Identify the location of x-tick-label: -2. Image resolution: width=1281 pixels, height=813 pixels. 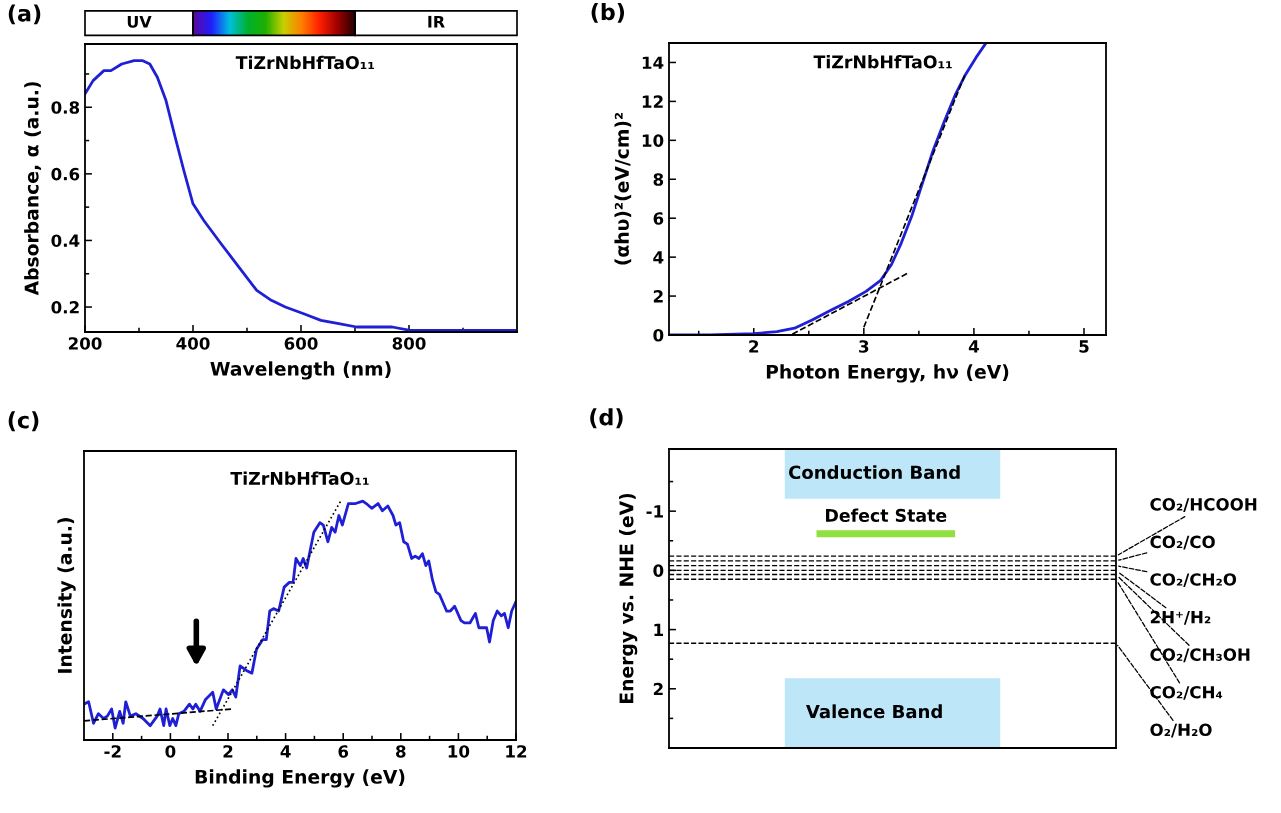
(112, 751).